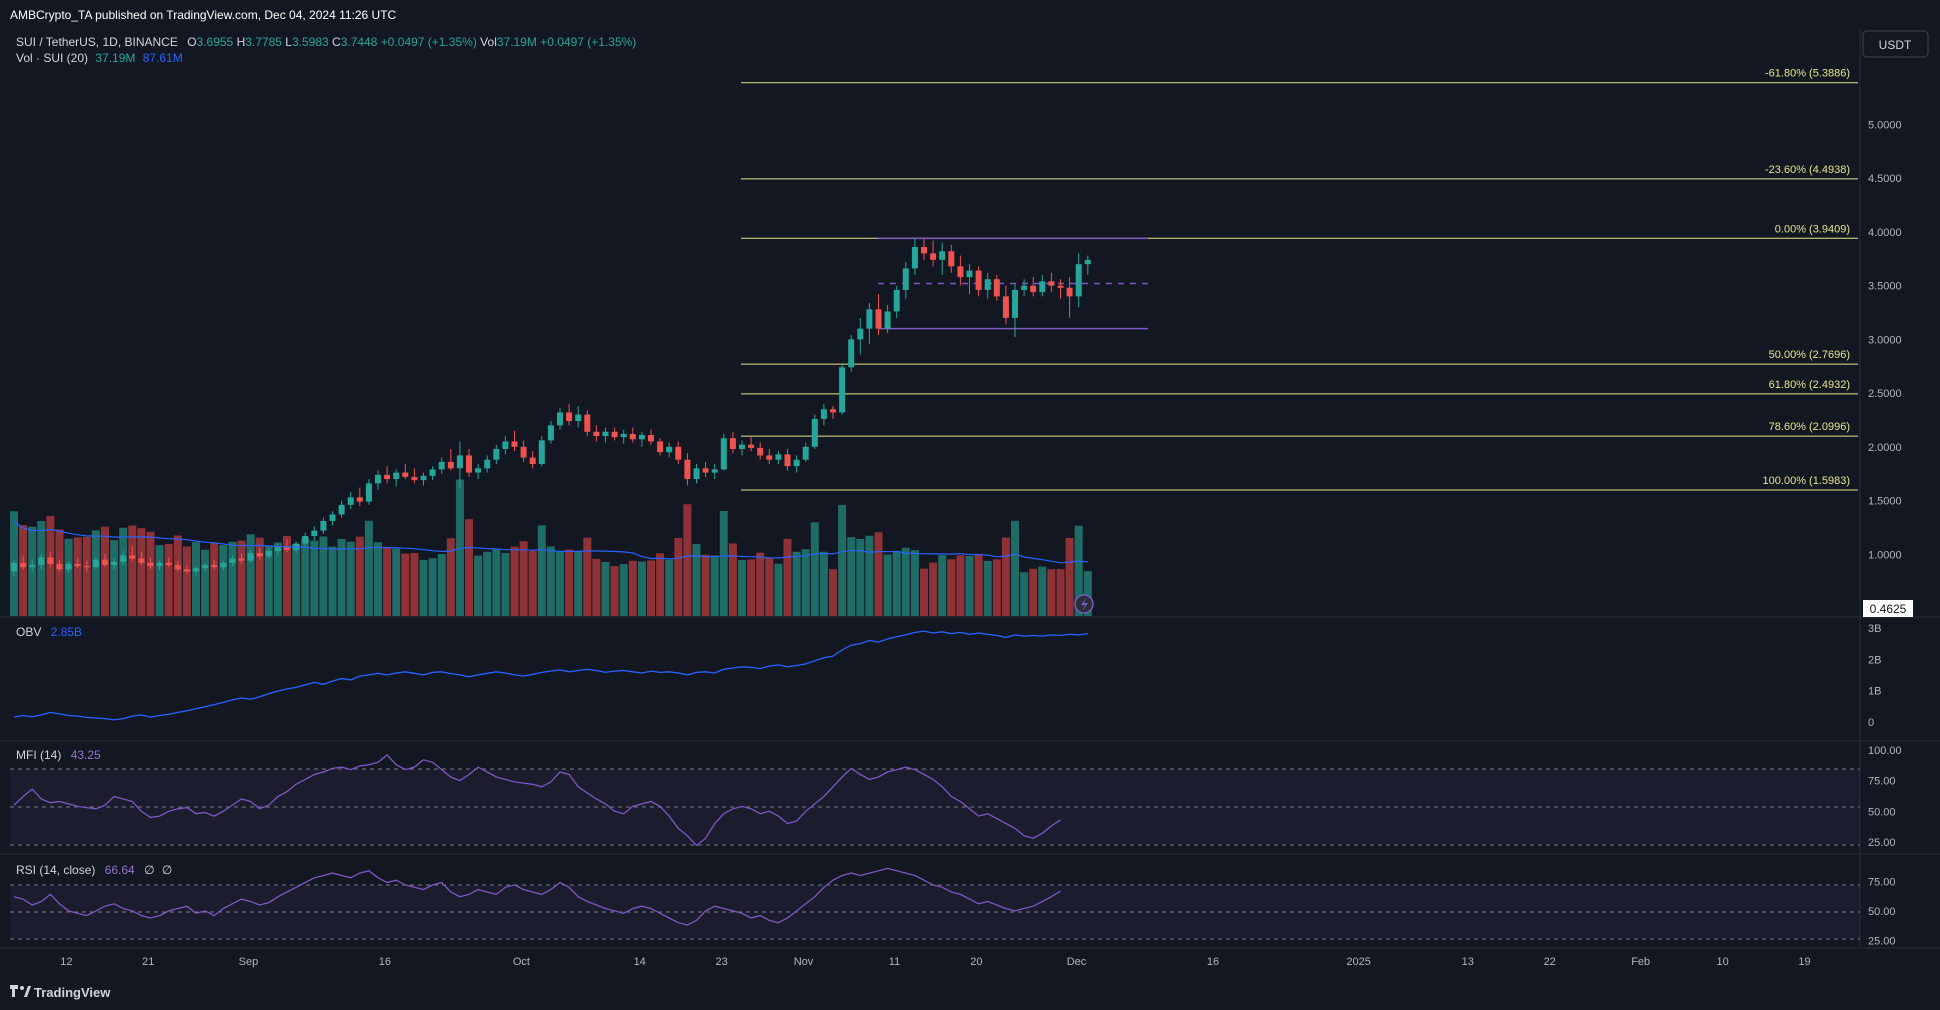  What do you see at coordinates (1885, 233) in the screenshot?
I see `y-tick-label: 4.0000` at bounding box center [1885, 233].